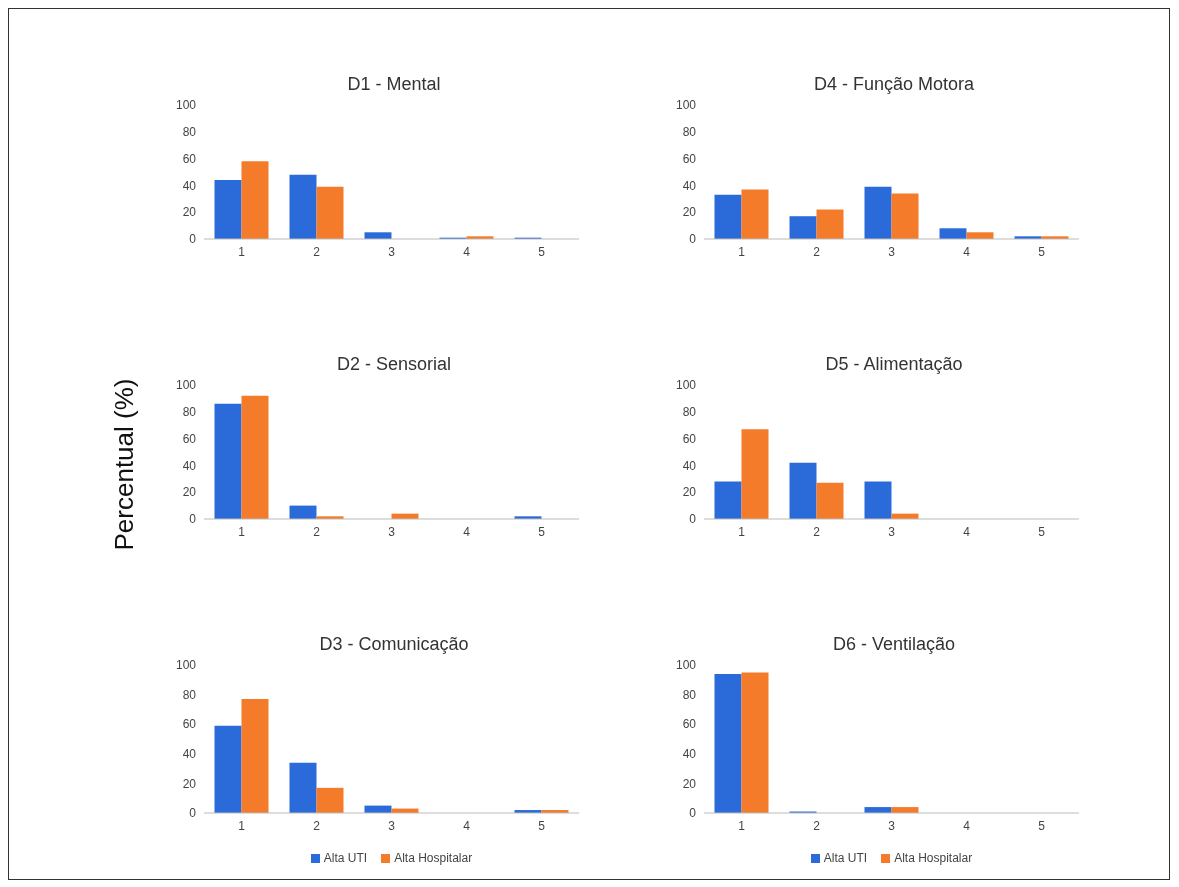  What do you see at coordinates (394, 644) in the screenshot?
I see `chart-title: D3 - Comunicação` at bounding box center [394, 644].